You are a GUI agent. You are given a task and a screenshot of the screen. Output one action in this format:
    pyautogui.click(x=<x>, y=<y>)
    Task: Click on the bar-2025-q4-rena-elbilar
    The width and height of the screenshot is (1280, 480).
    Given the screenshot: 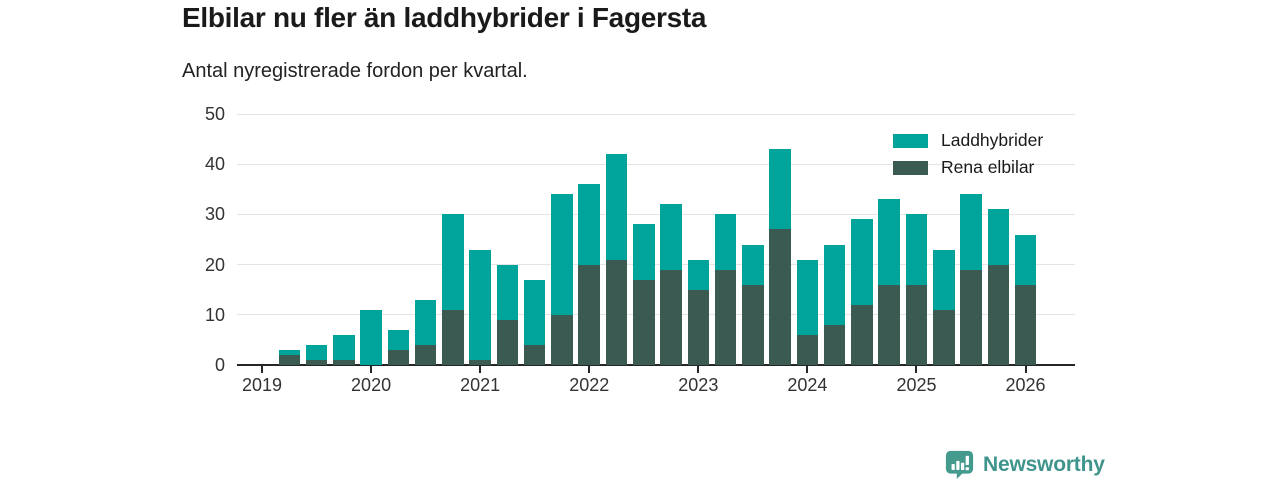 What is the action you would take?
    pyautogui.click(x=998, y=314)
    